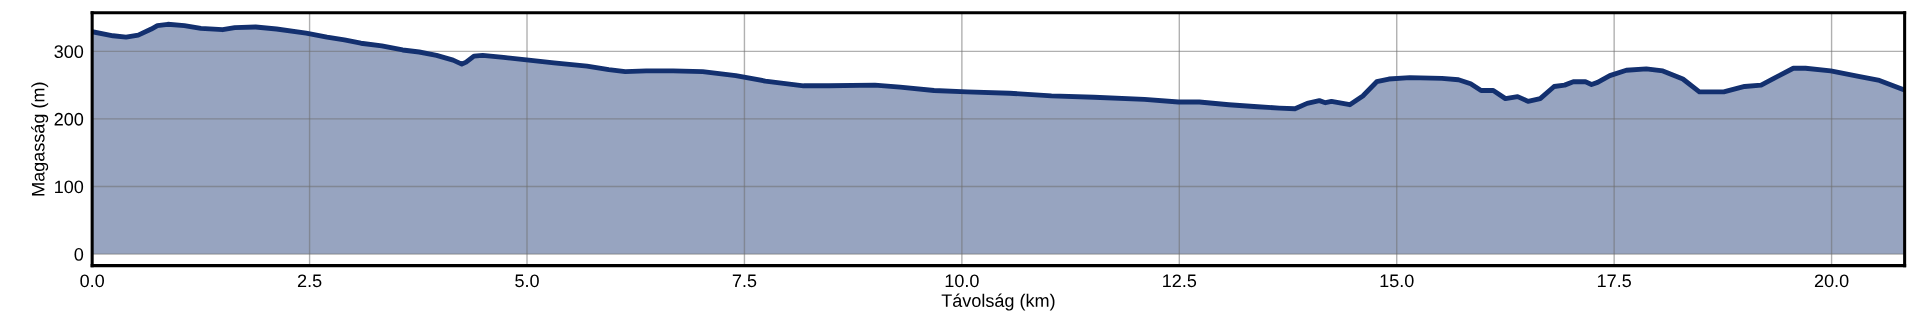 The image size is (1920, 320). Describe the element at coordinates (962, 281) in the screenshot. I see `x-tick-label: 10.0` at that location.